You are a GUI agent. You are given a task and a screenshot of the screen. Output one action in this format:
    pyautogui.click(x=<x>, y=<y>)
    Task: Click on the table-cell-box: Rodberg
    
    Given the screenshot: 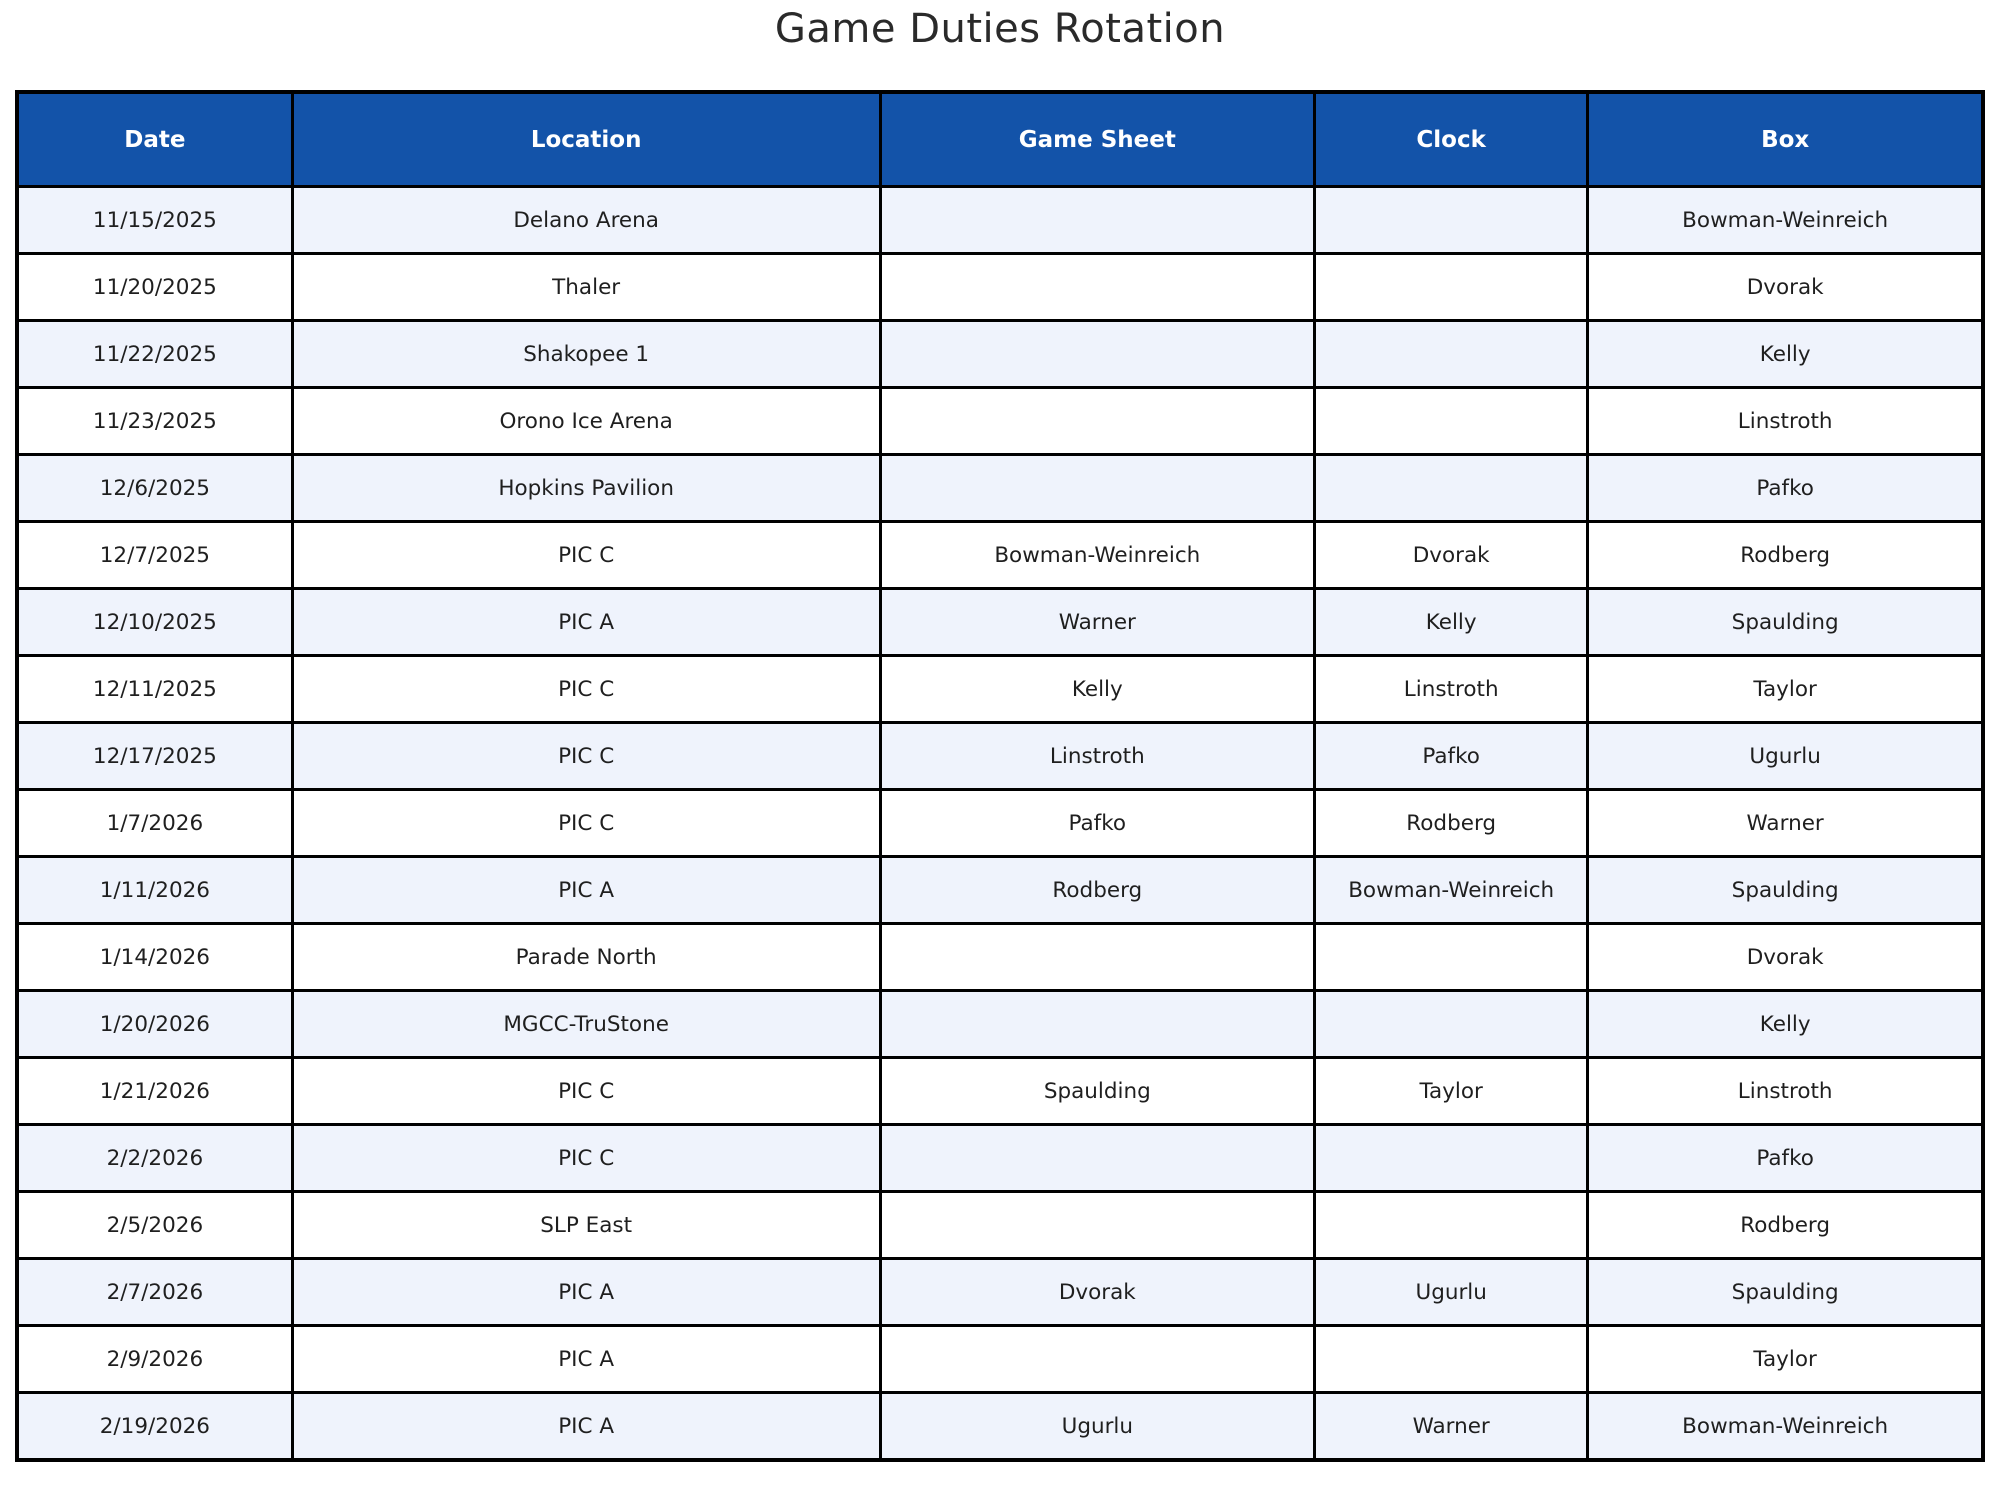 What is the action you would take?
    pyautogui.click(x=1785, y=1225)
    